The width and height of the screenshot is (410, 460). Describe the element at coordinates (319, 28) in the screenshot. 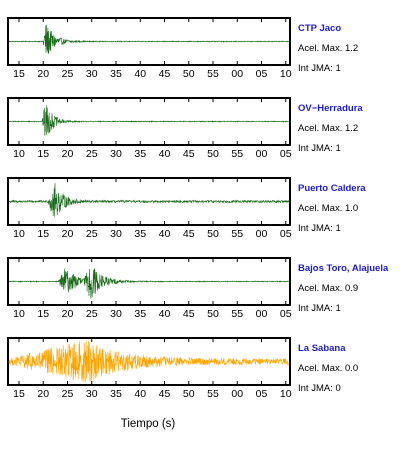

I see `station-name: CTP Jaco` at that location.